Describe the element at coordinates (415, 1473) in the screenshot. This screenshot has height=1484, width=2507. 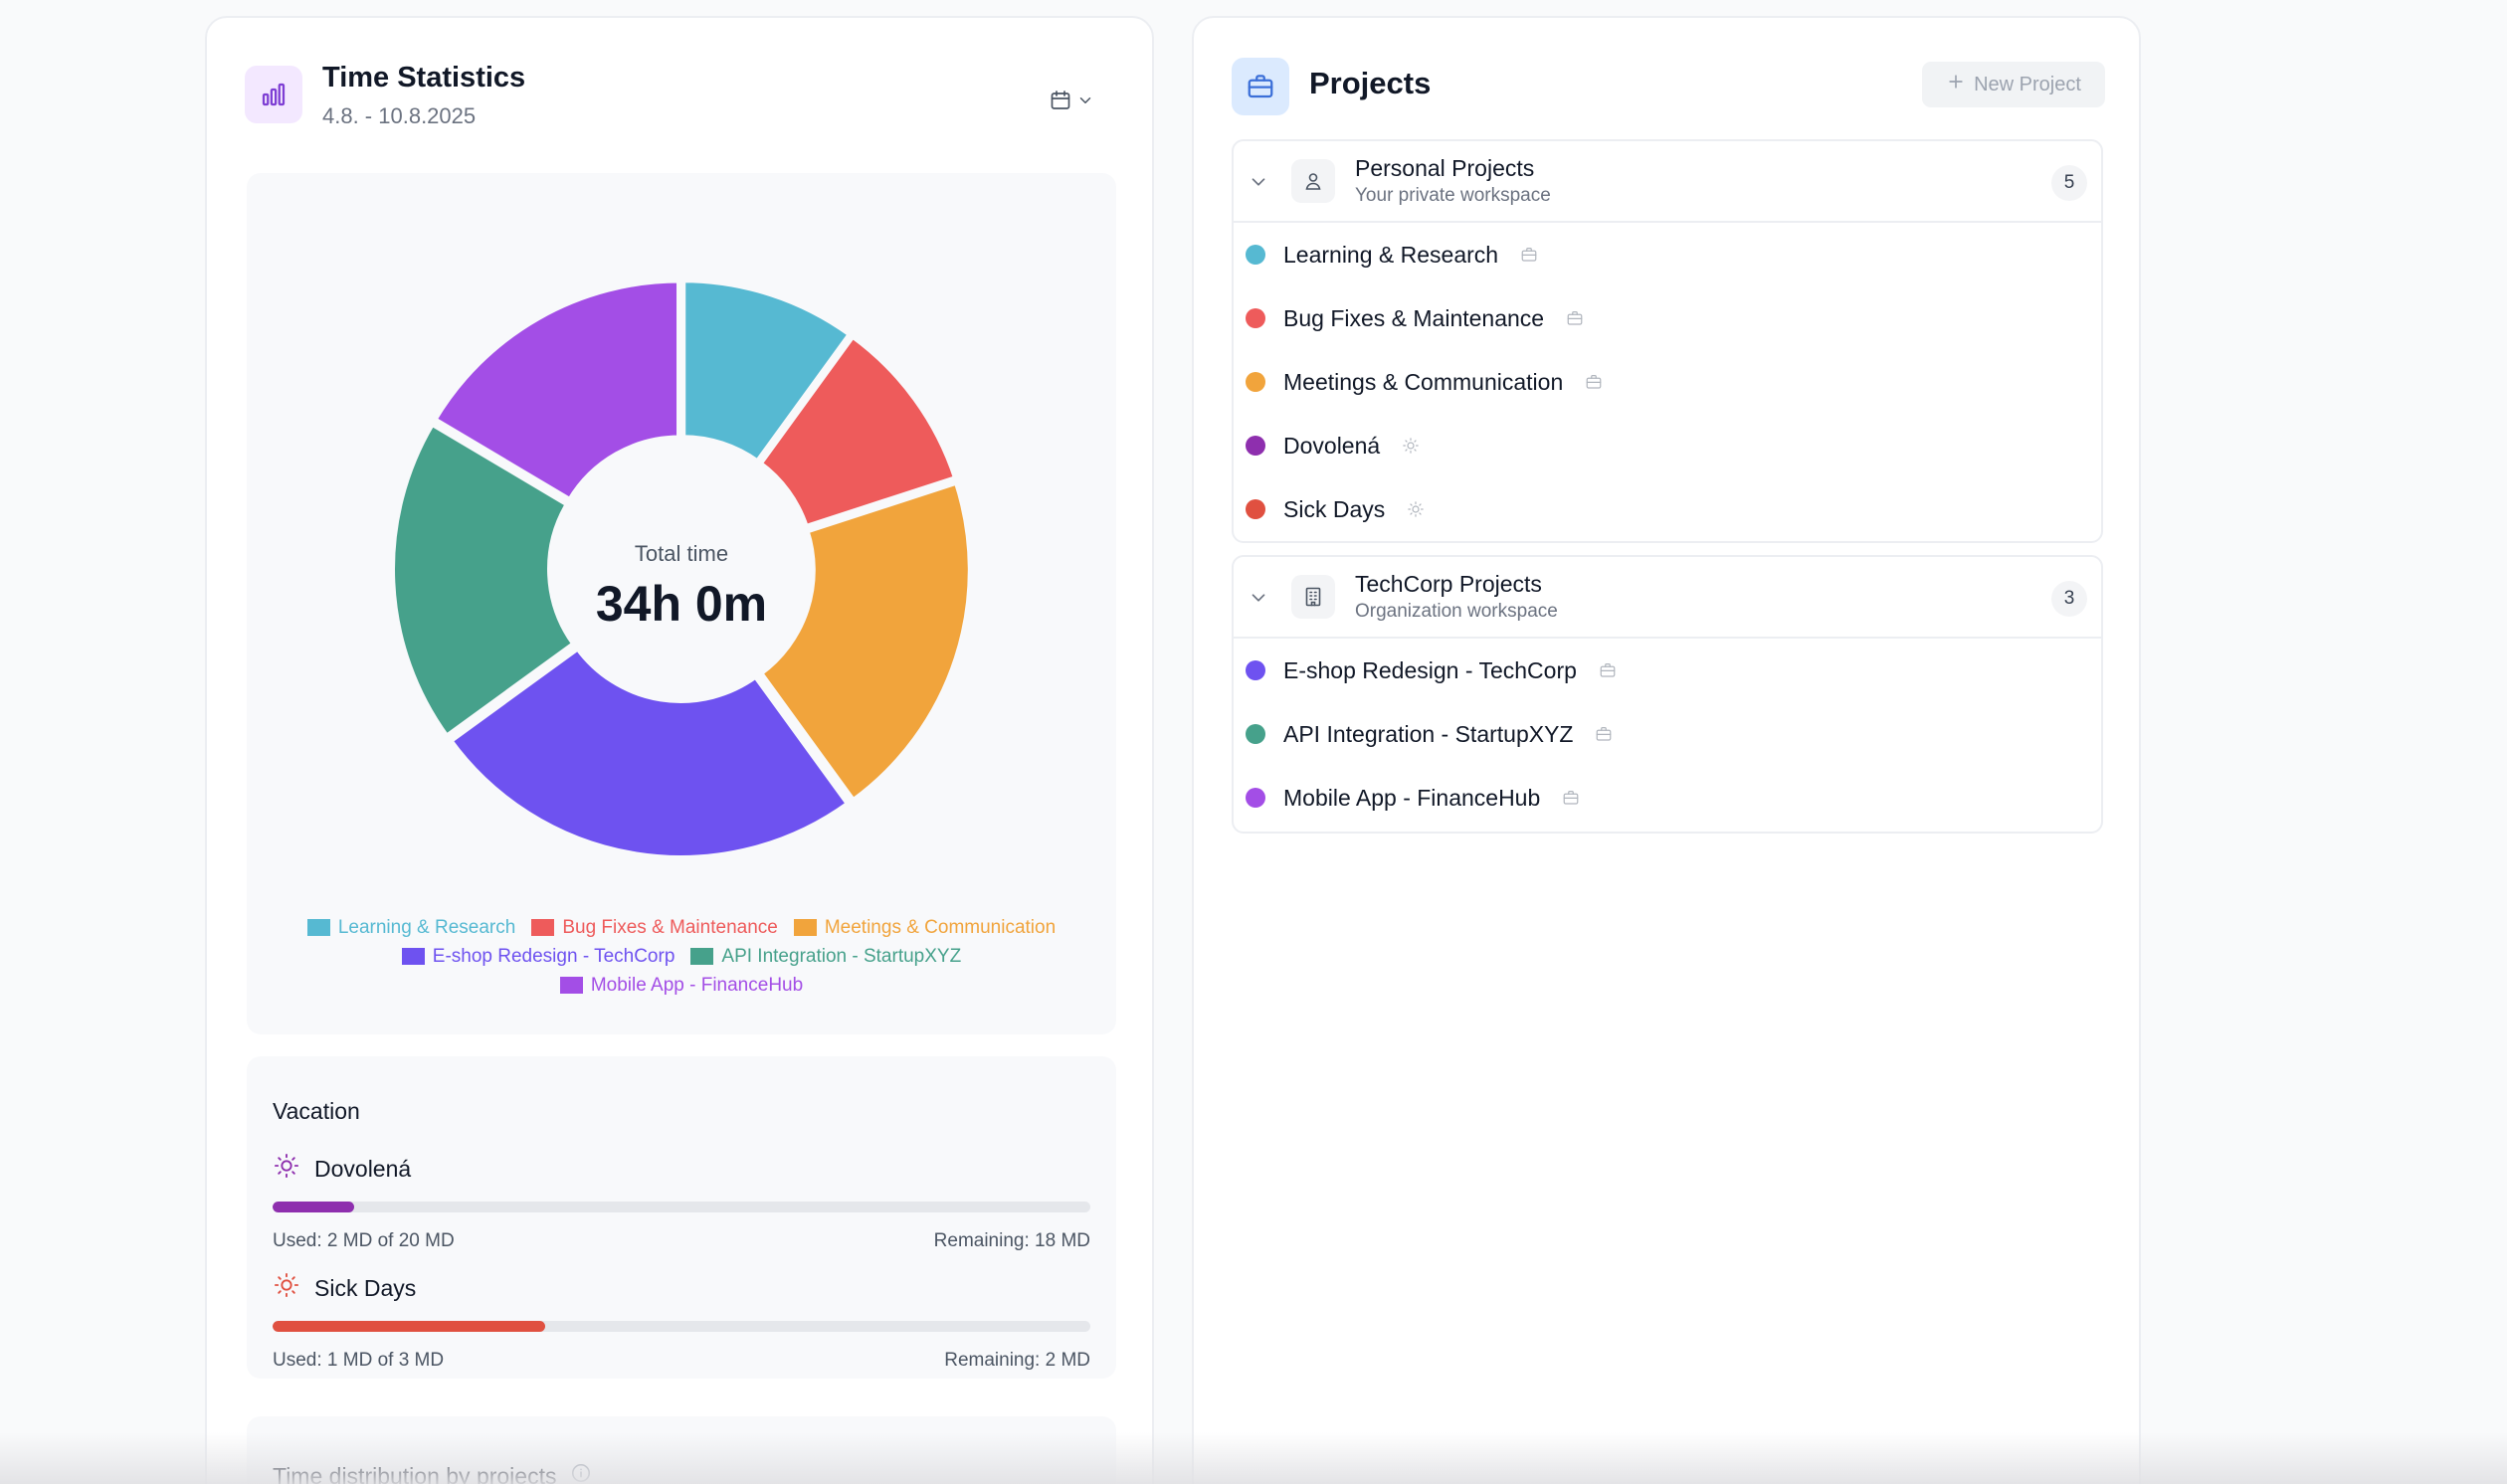
I see `time-distribution-title: Time distribution by projects` at that location.